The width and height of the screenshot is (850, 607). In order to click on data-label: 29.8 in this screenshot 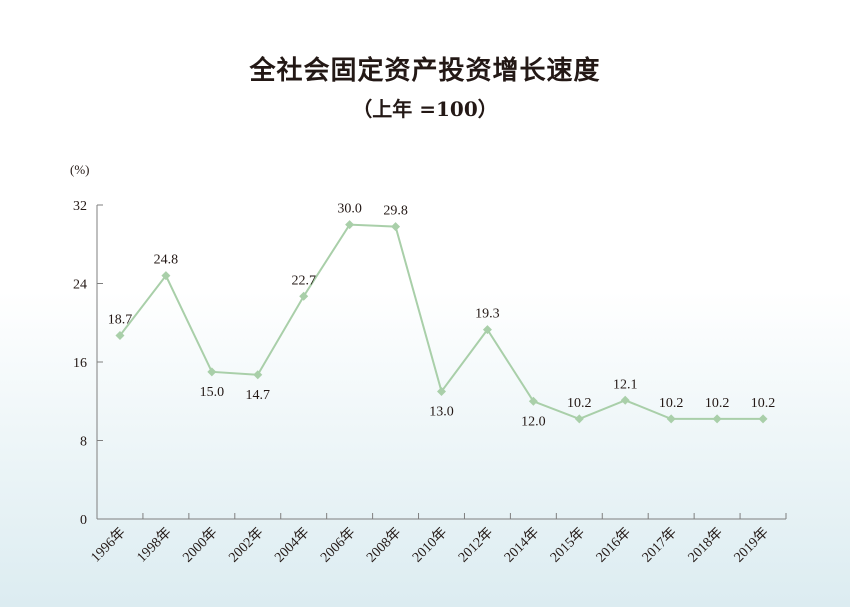, I will do `click(395, 211)`.